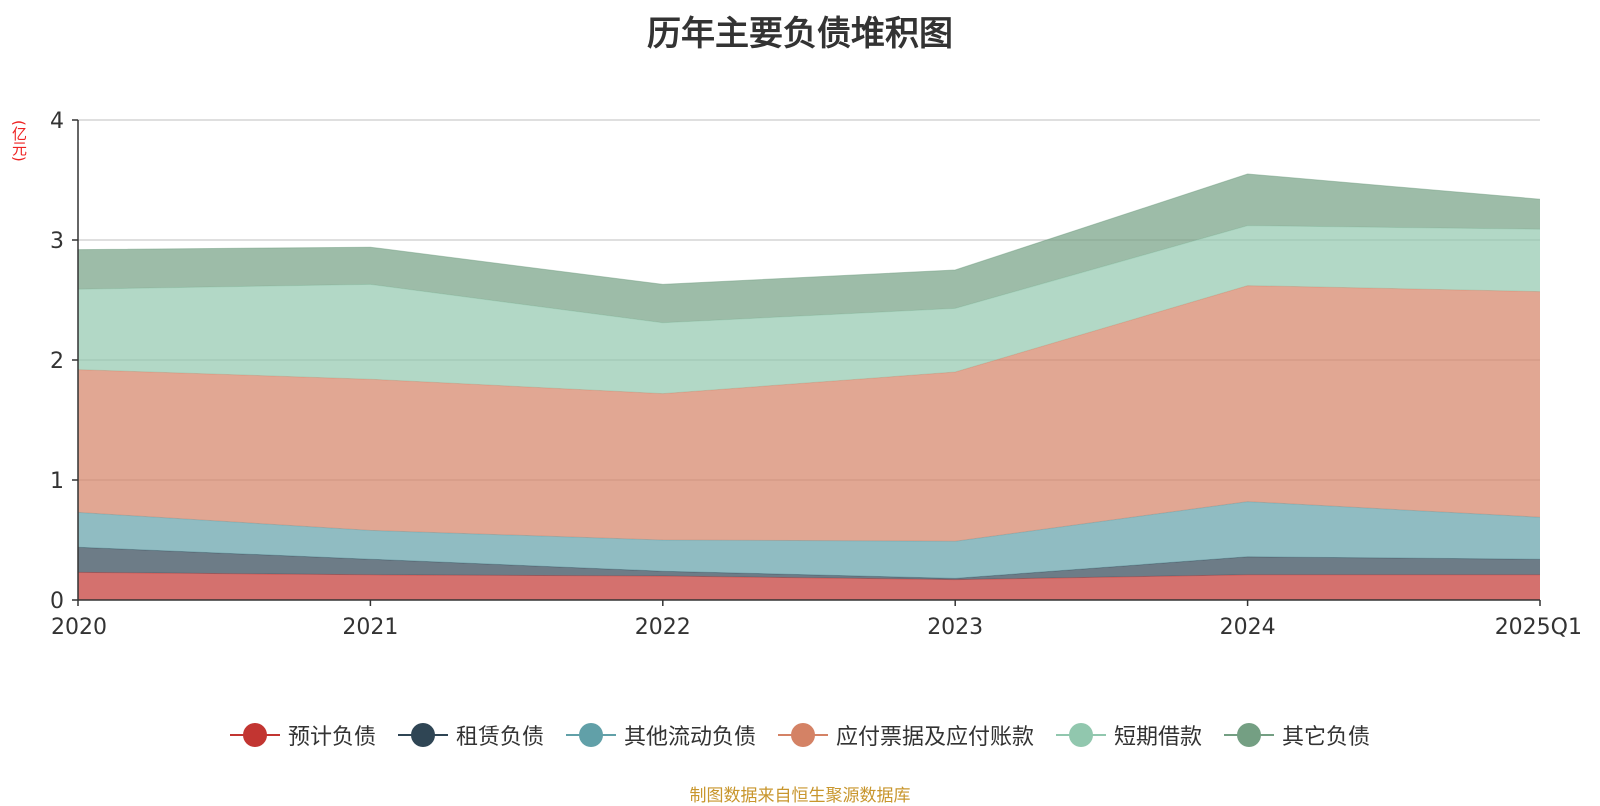 Image resolution: width=1600 pixels, height=806 pixels. What do you see at coordinates (499, 737) in the screenshot?
I see `legend-label: 租赁负债` at bounding box center [499, 737].